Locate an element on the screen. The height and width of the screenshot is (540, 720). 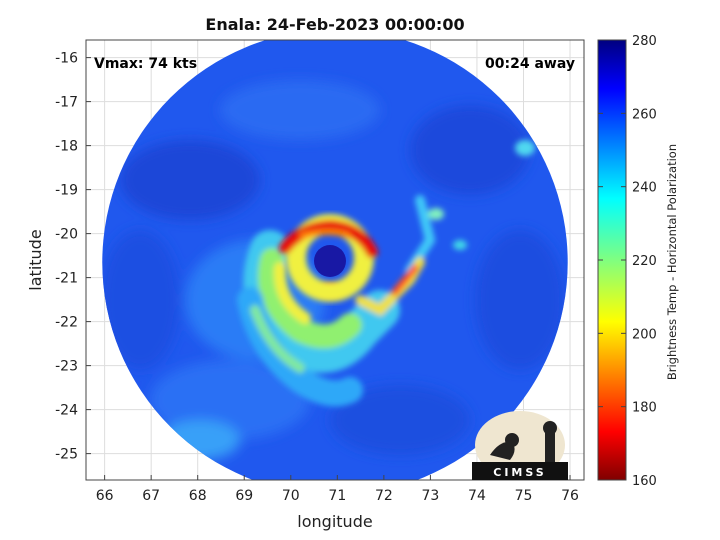
colorbar-ticks: 280 260 240 220 200 180 160 is located at coordinates (627, 261).